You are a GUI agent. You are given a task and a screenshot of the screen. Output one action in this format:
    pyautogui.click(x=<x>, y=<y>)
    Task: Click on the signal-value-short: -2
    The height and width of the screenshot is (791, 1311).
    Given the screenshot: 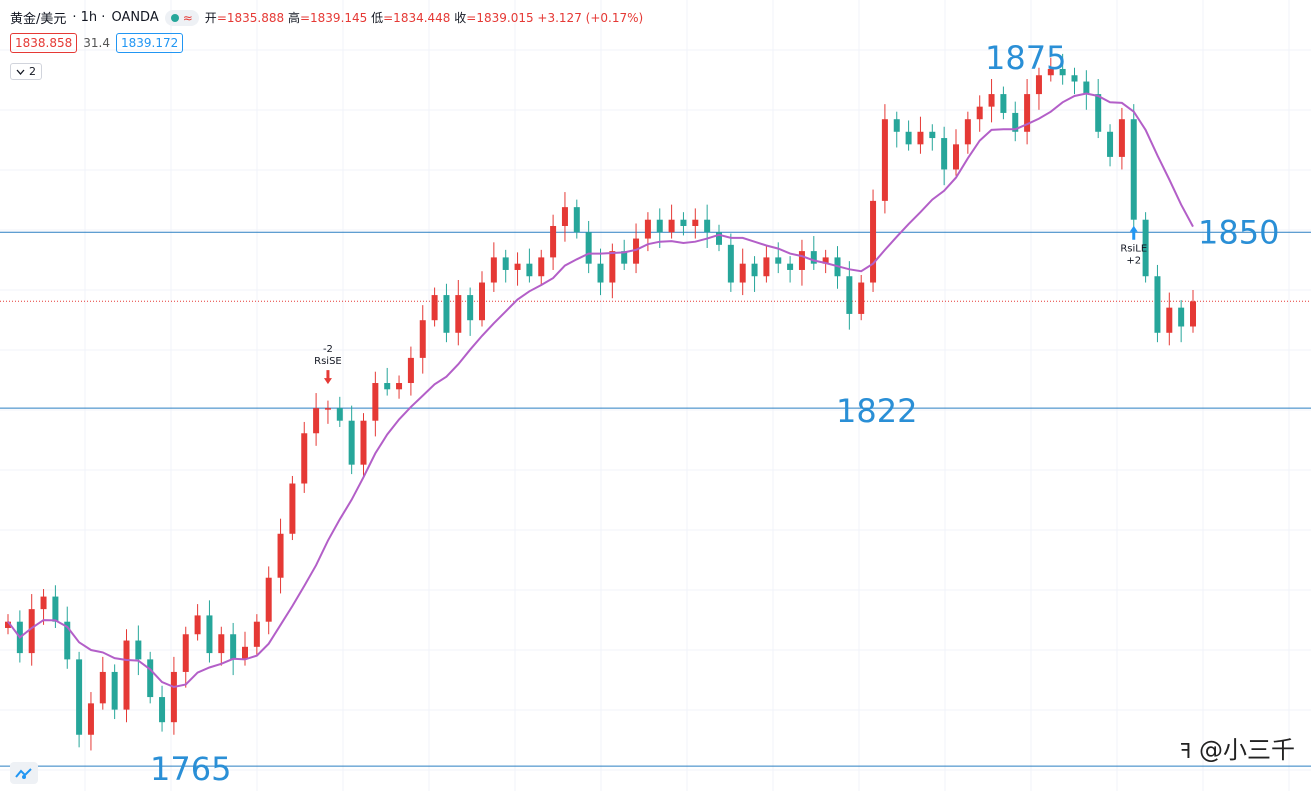 What is the action you would take?
    pyautogui.click(x=328, y=349)
    